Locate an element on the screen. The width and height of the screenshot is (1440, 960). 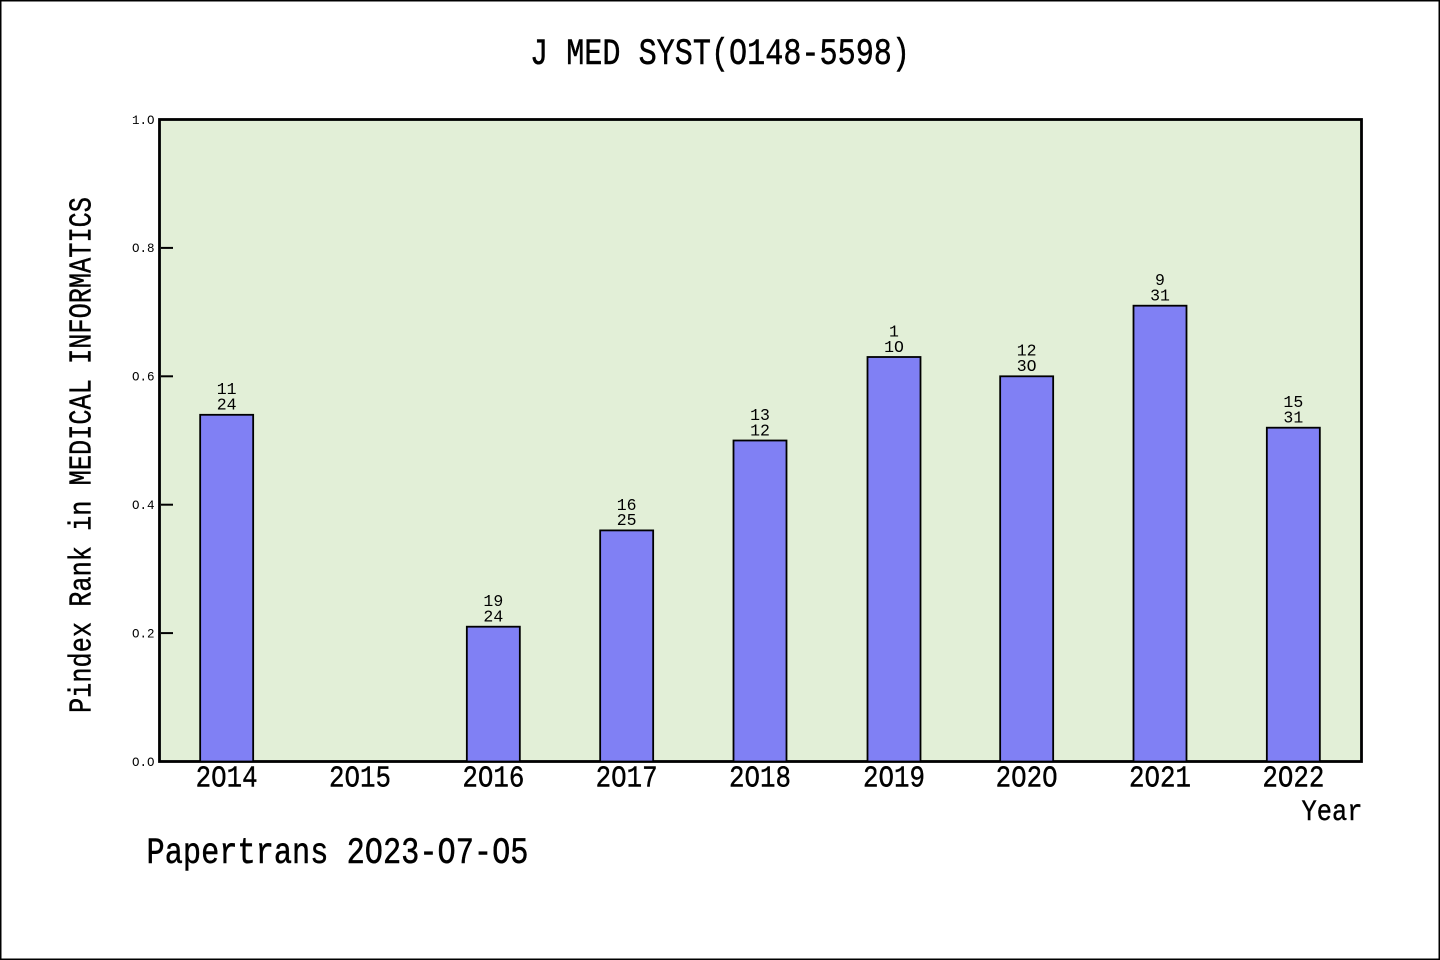
svg-text: 1O is located at coordinates (894, 347).